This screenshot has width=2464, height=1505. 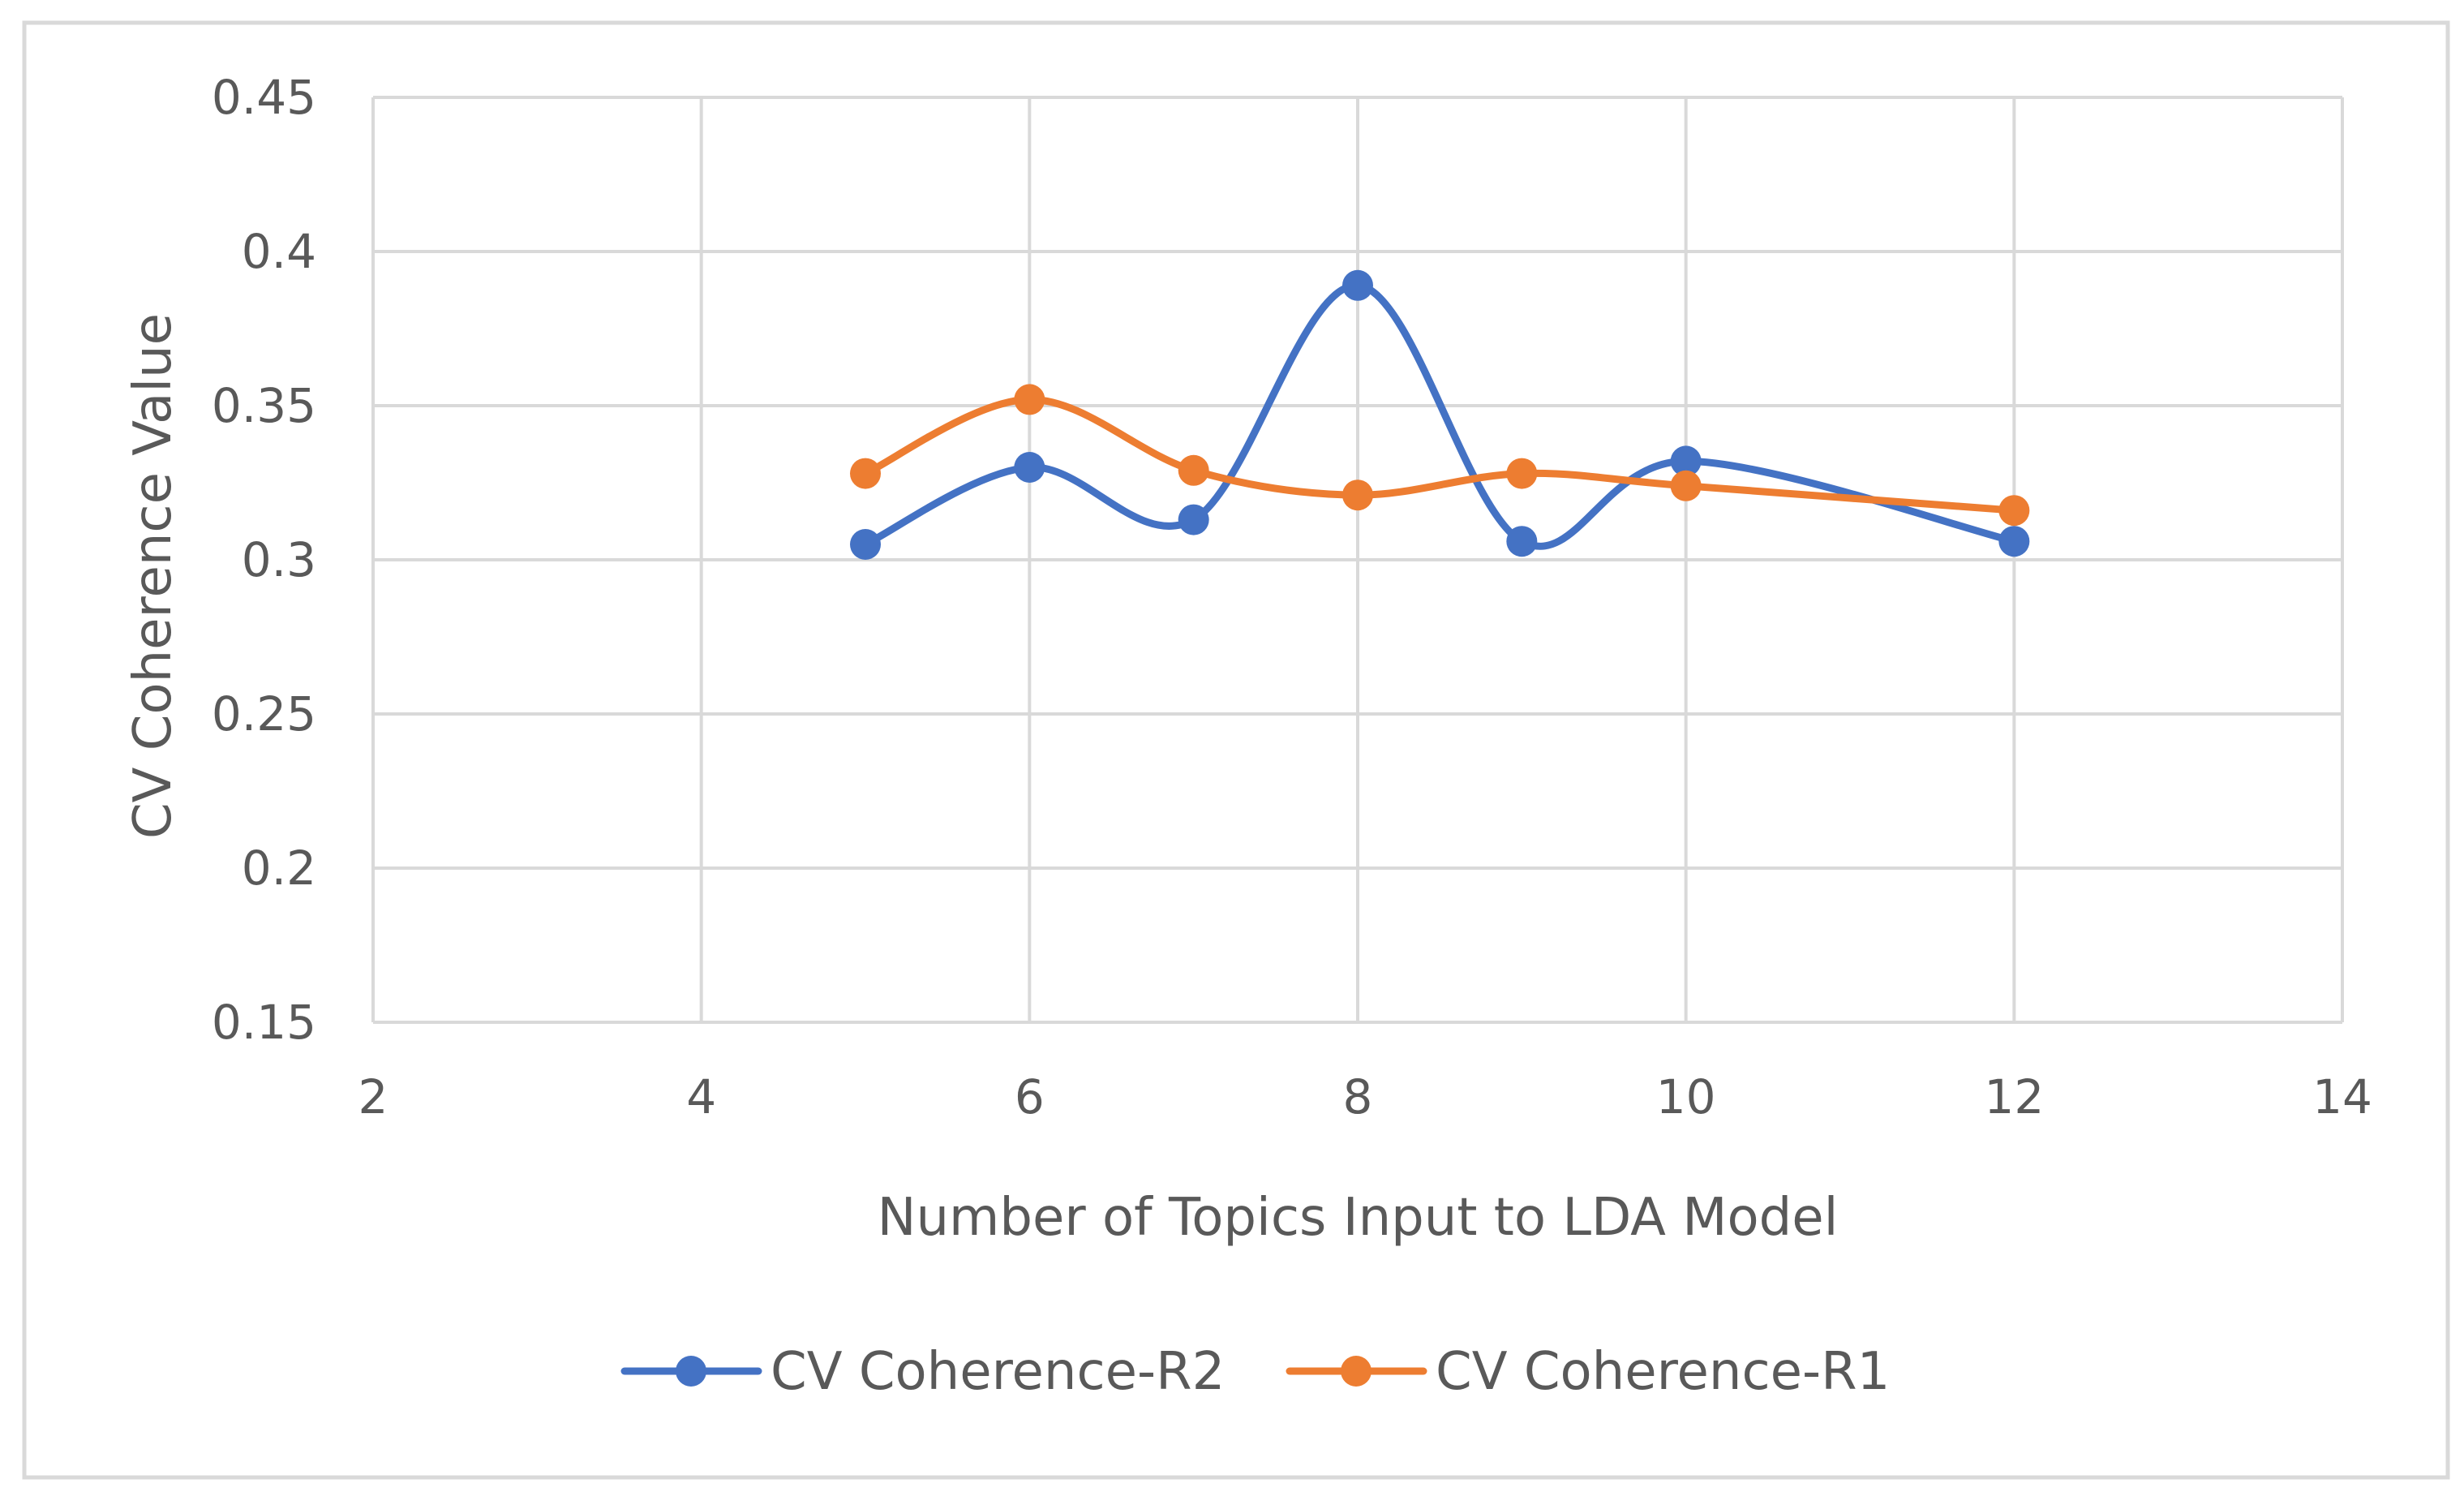 What do you see at coordinates (1358, 1096) in the screenshot?
I see `x-tick-label: 8` at bounding box center [1358, 1096].